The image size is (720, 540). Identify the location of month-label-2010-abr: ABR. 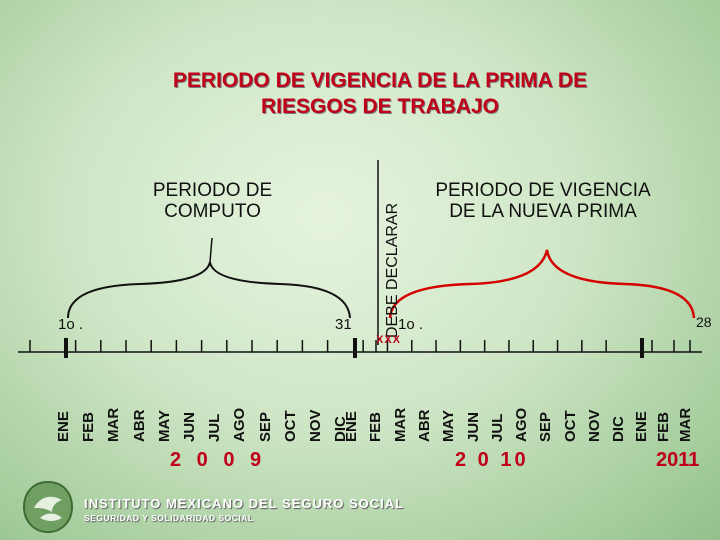
(424, 426).